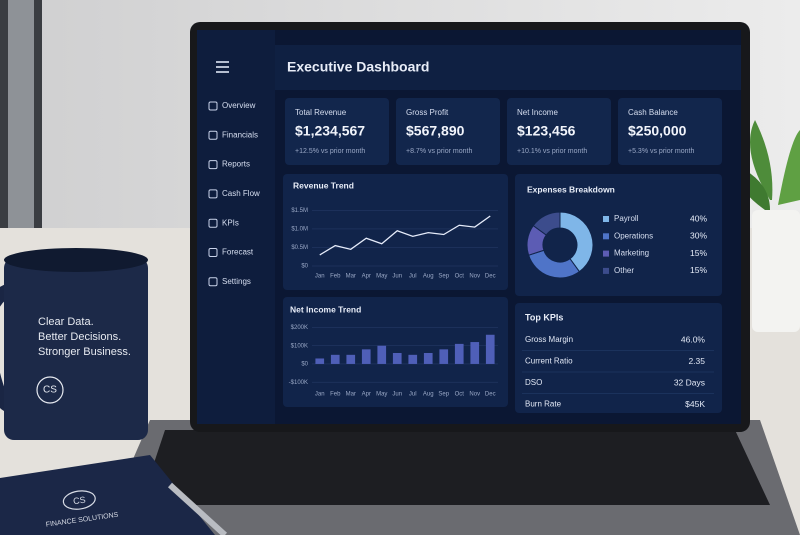 Image resolution: width=800 pixels, height=535 pixels. I want to click on nav-item: Reports, so click(236, 164).